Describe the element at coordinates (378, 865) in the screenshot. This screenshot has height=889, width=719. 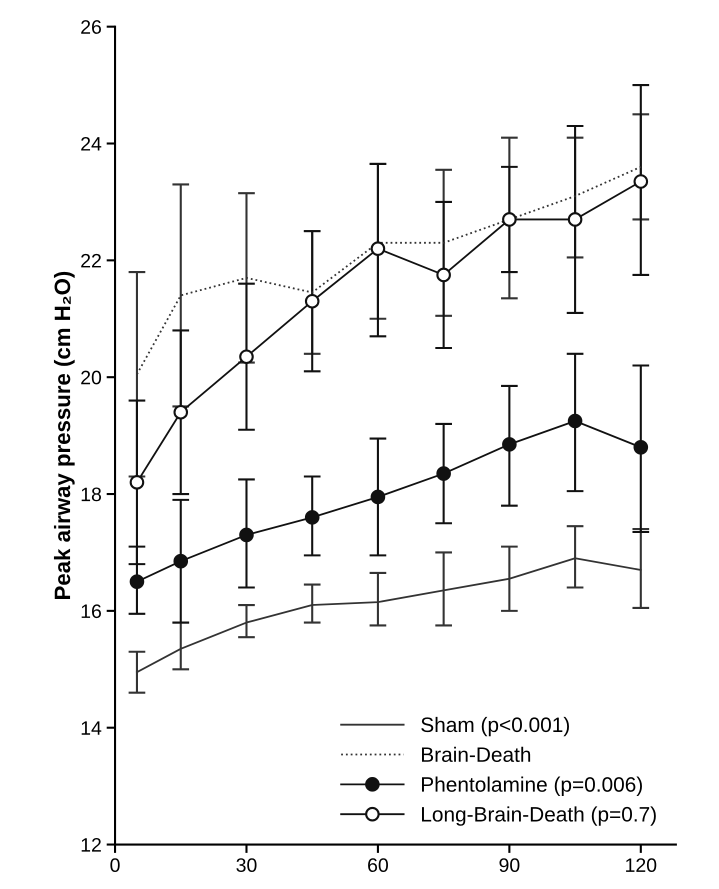
I see `x-tick-label: 60` at that location.